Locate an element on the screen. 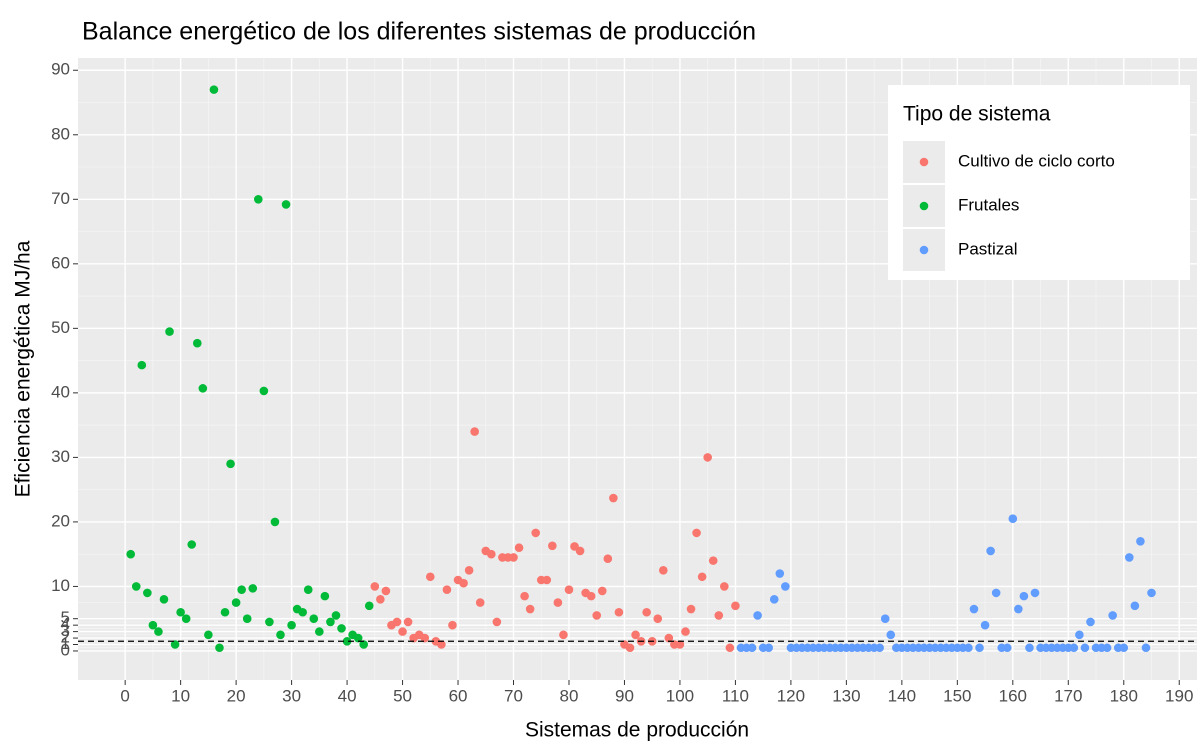 Image resolution: width=1199 pixels, height=747 pixels. y-tick-label: 60 is located at coordinates (60, 262).